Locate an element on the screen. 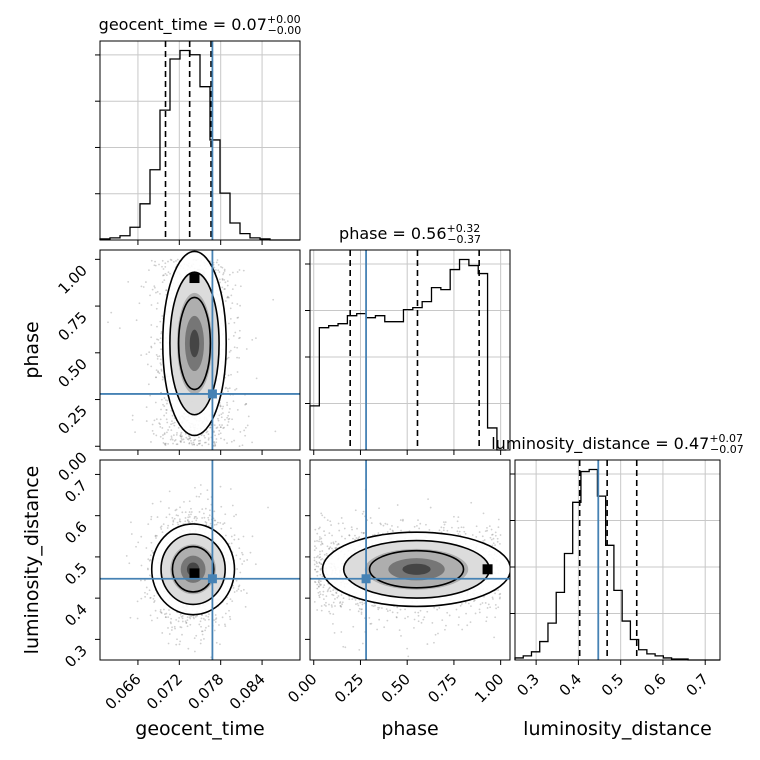 This screenshot has width=760, height=760. x-tick-label: 0.084 is located at coordinates (247, 691).